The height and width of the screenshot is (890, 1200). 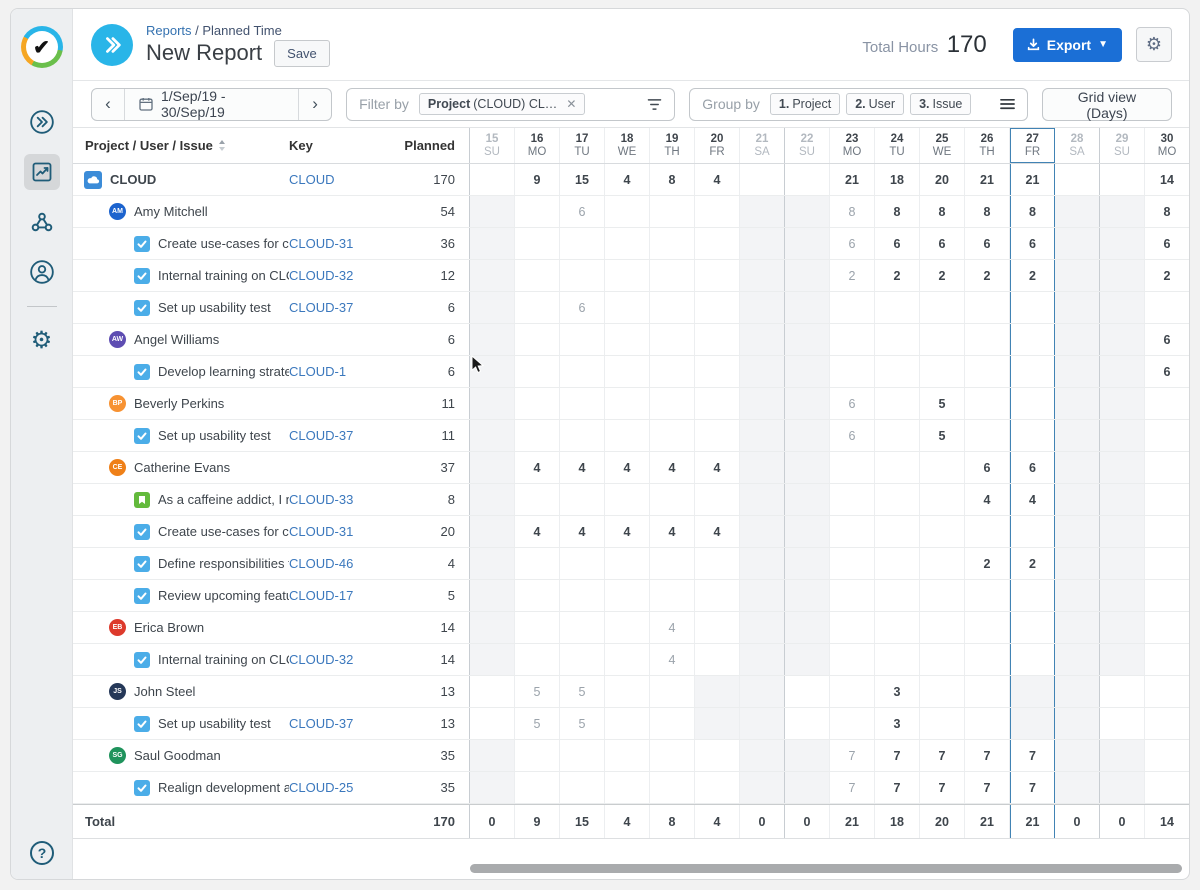 What do you see at coordinates (211, 104) in the screenshot?
I see `date-range-display: 1/Sep/19 - 30/Sep/19` at bounding box center [211, 104].